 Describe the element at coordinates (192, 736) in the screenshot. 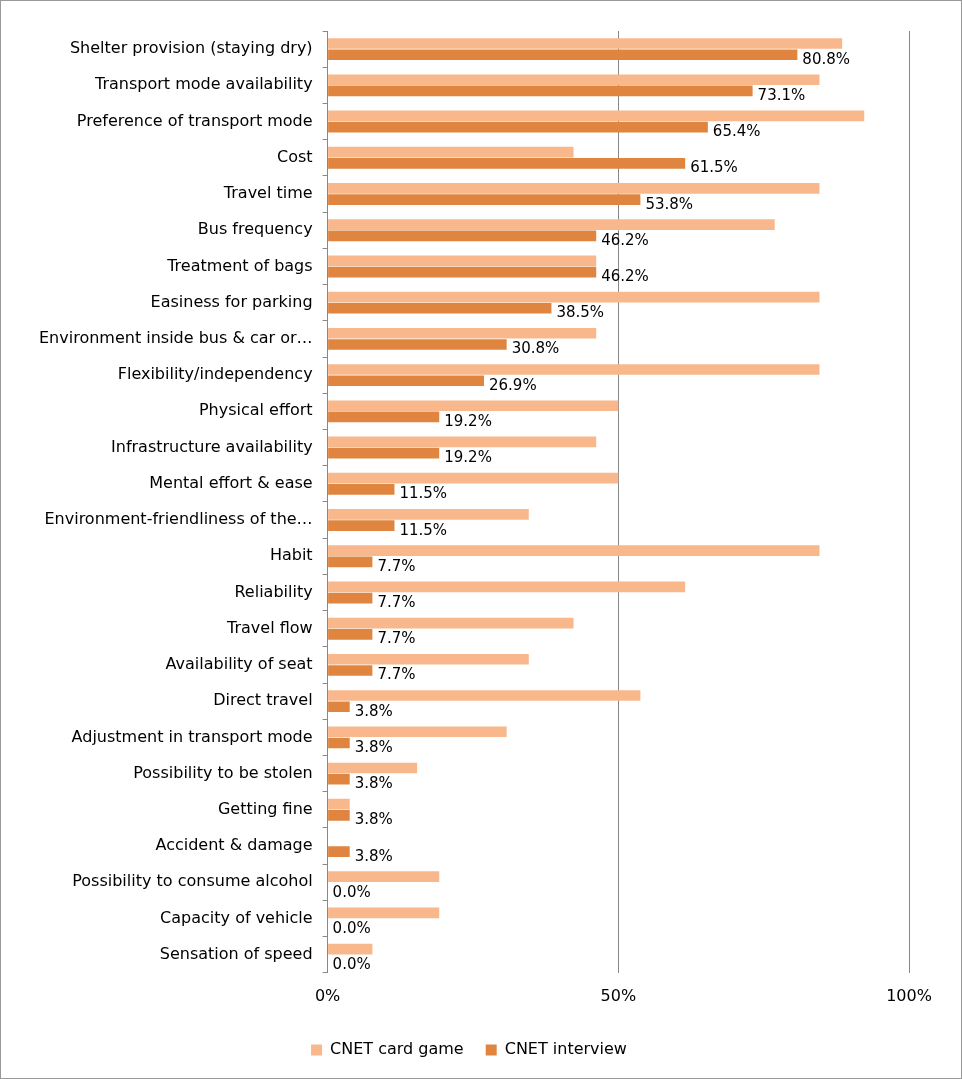

I see `y-tick-label: Adjustment in transport mode` at that location.